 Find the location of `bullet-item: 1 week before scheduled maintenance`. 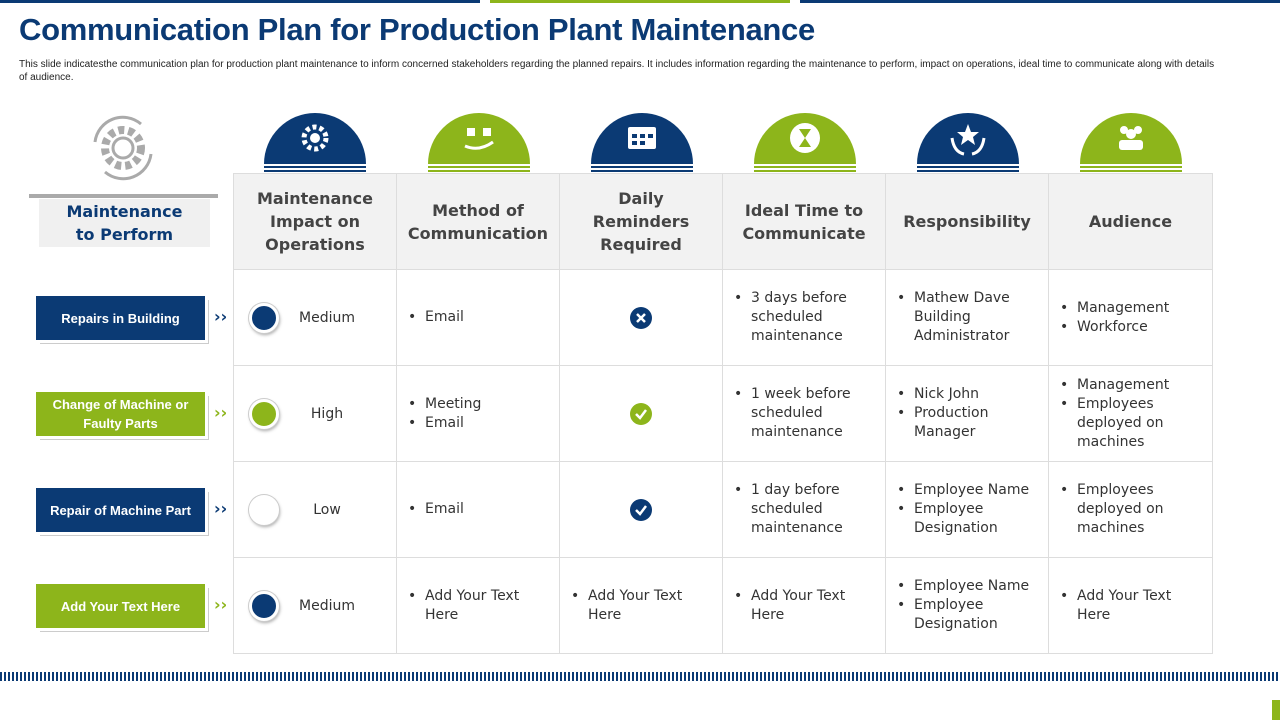

bullet-item: 1 week before scheduled maintenance is located at coordinates (804, 413).